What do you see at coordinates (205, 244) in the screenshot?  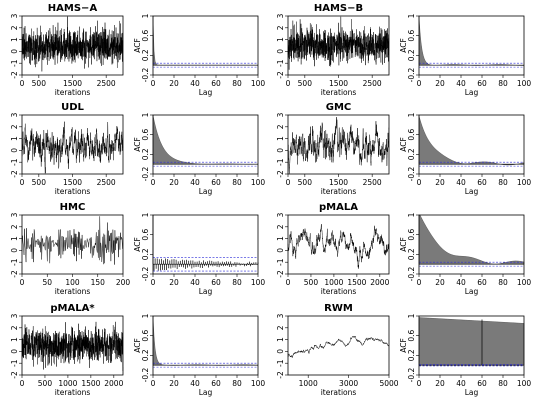 I see `hmc-acf-frame` at bounding box center [205, 244].